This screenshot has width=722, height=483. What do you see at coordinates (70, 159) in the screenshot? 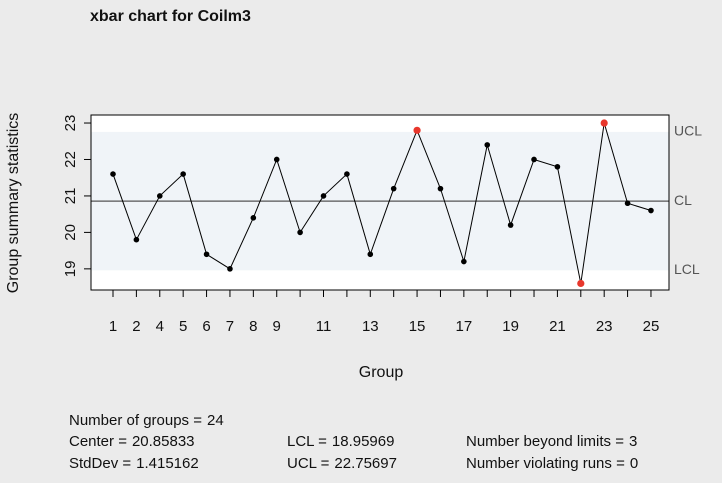
I see `y-tick-label: 22` at bounding box center [70, 159].